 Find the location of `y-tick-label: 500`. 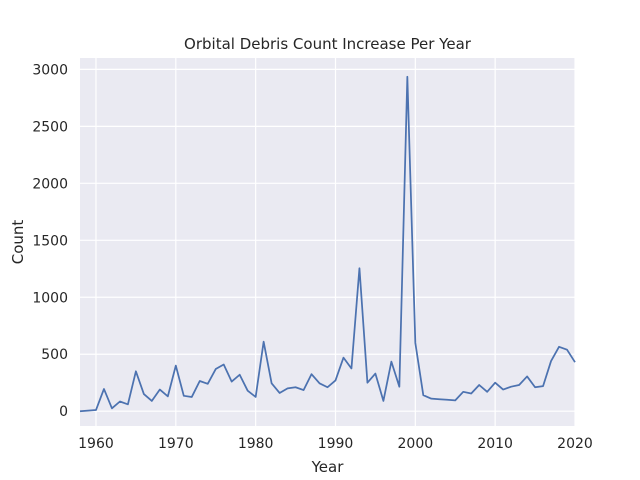

y-tick-label: 500 is located at coordinates (54, 355).